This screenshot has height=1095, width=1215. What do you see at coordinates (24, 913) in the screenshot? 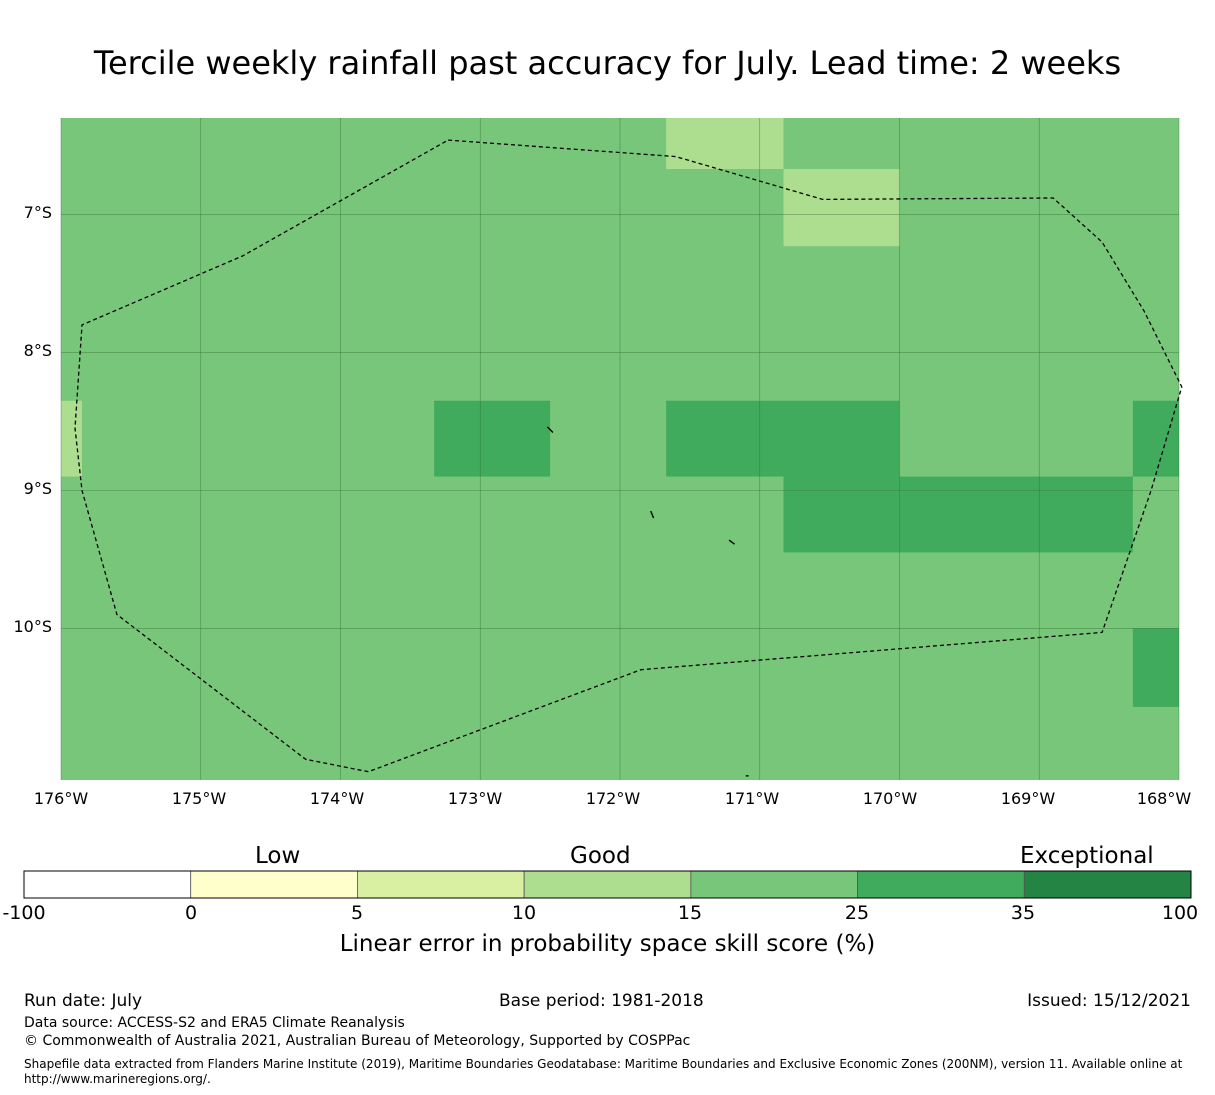
I see `colorbar-tick-label: -100` at bounding box center [24, 913].